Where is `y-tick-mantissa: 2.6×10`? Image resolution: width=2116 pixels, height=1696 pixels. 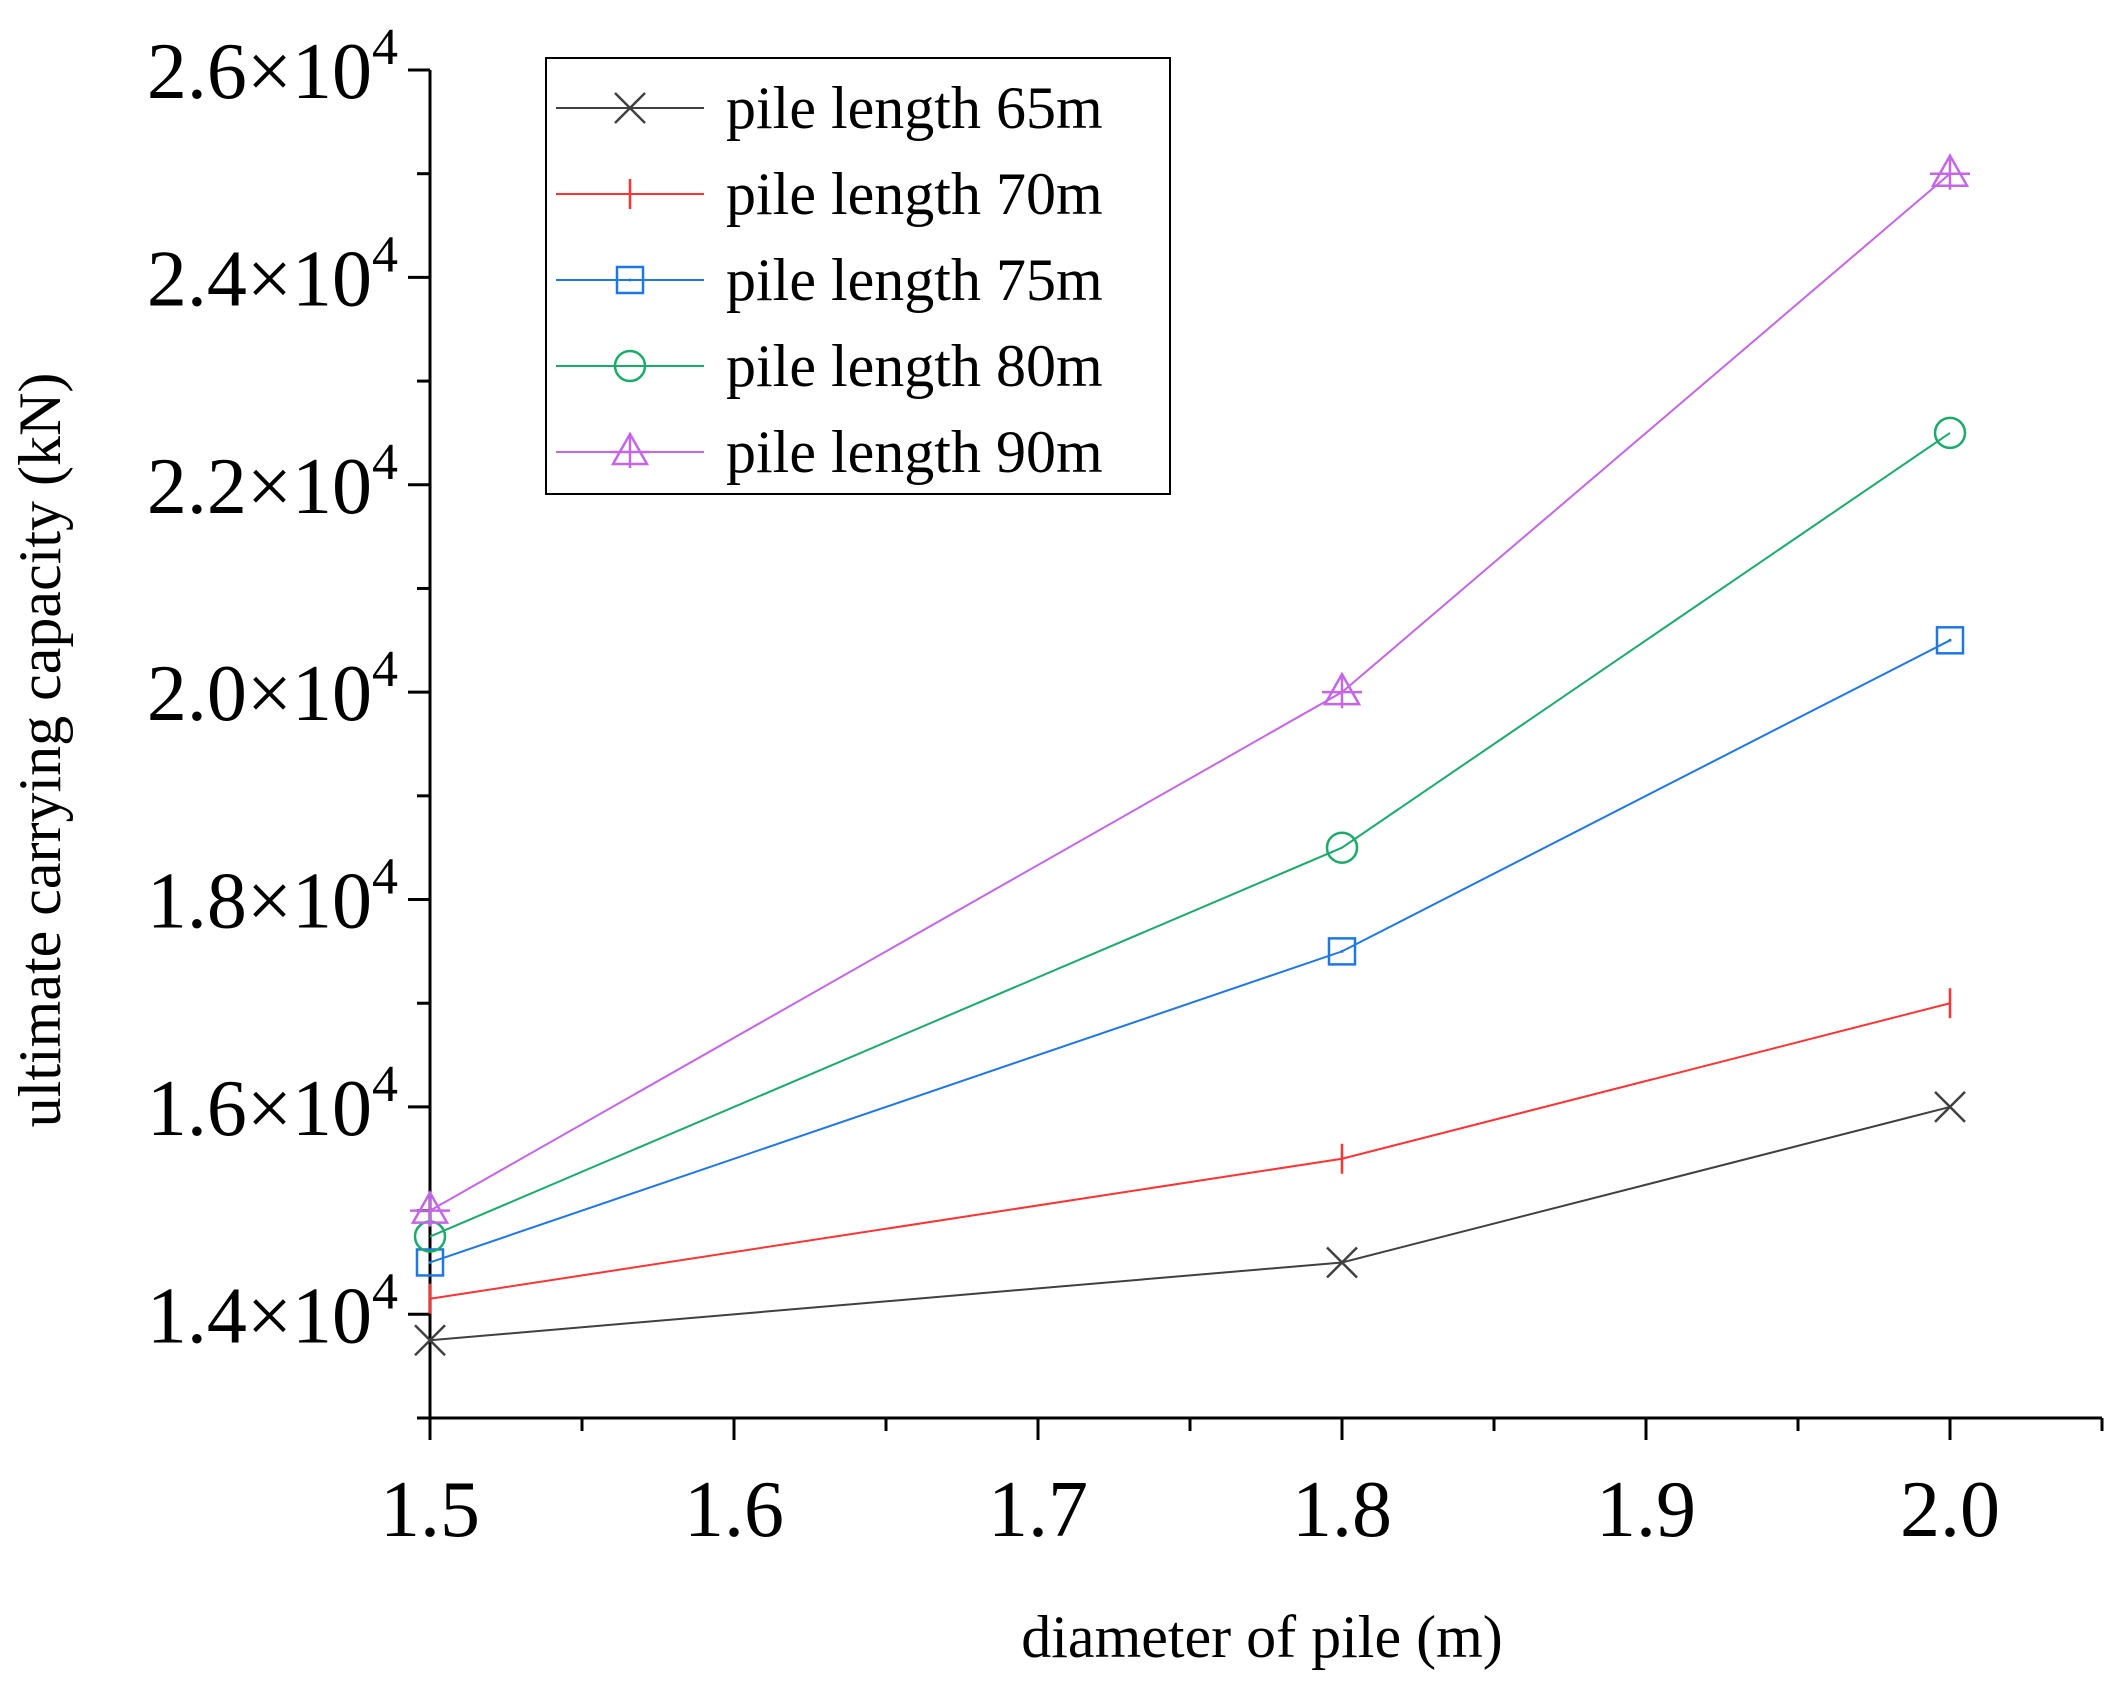 y-tick-mantissa: 2.6×10 is located at coordinates (259, 72).